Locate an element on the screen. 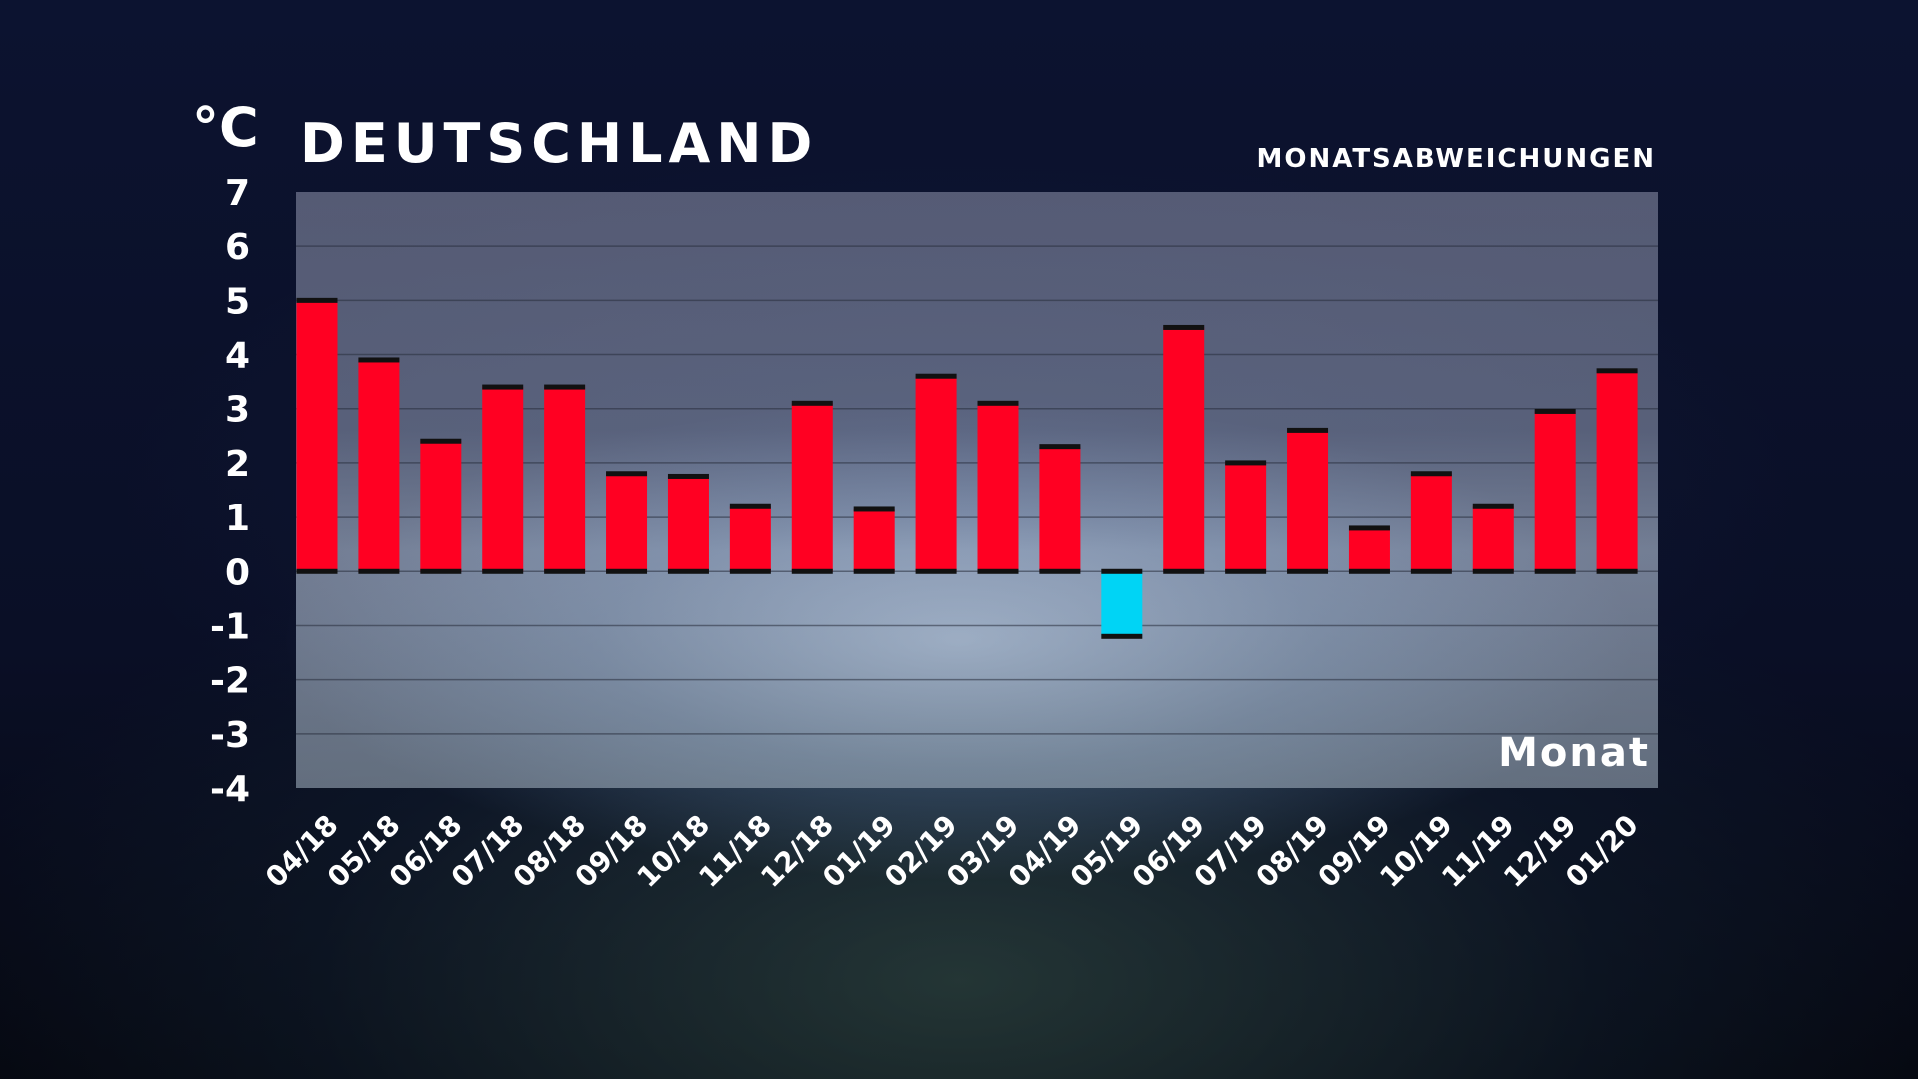  chart-title: DEUTSCHLAND is located at coordinates (559, 143).